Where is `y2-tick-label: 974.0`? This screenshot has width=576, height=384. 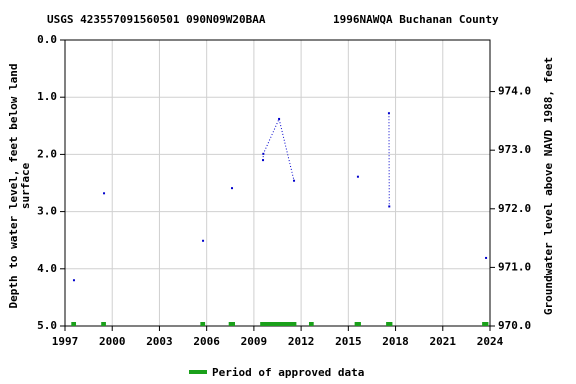 y2-tick-label: 974.0 is located at coordinates (514, 91).